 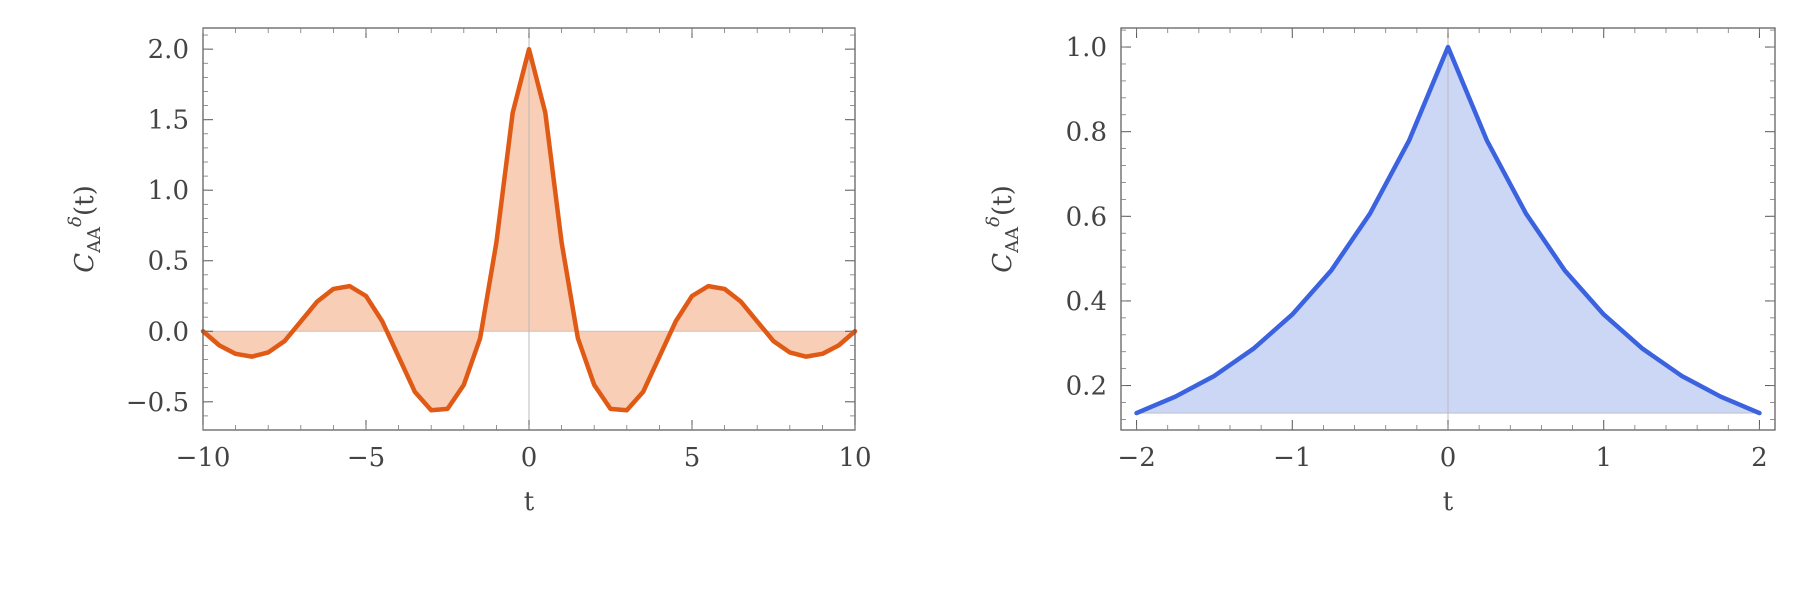 I want to click on x-tick-label: 1, so click(x=1603, y=458).